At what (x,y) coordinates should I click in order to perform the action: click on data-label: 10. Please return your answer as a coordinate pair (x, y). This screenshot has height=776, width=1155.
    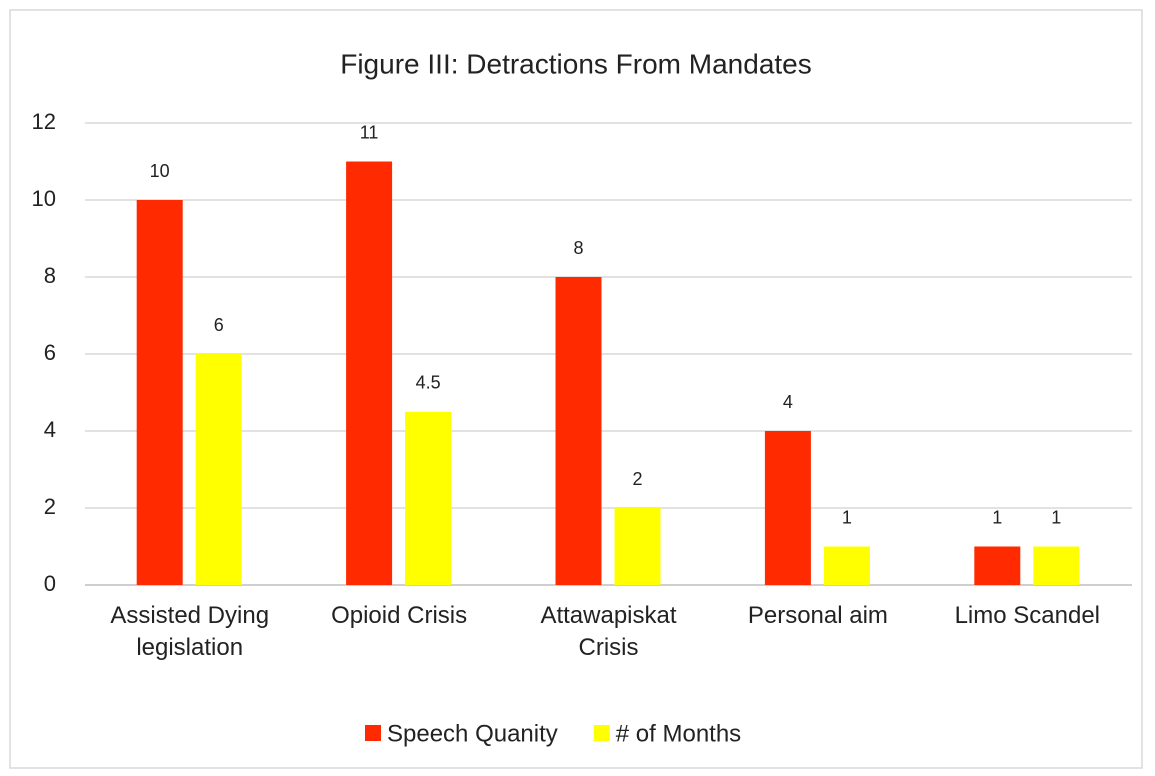
    Looking at the image, I should click on (160, 171).